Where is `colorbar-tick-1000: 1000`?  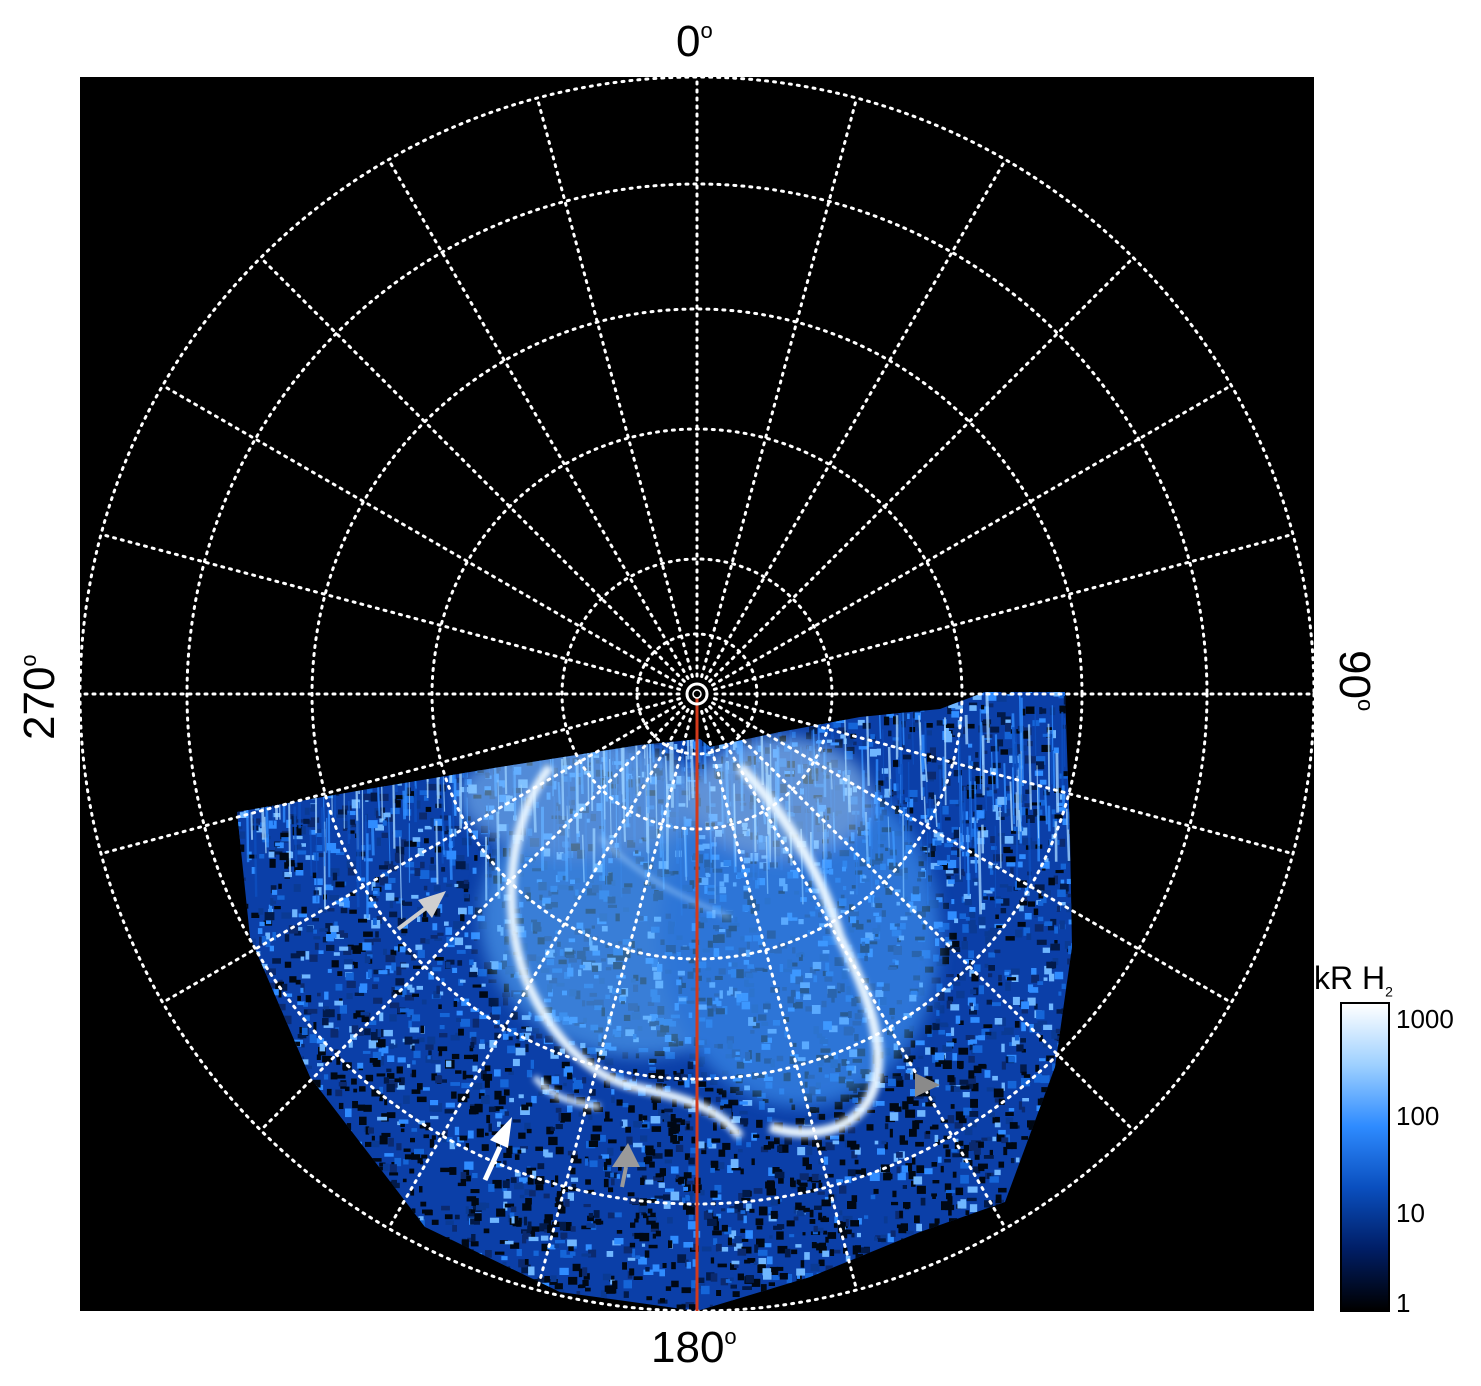
colorbar-tick-1000: 1000 is located at coordinates (1425, 1019).